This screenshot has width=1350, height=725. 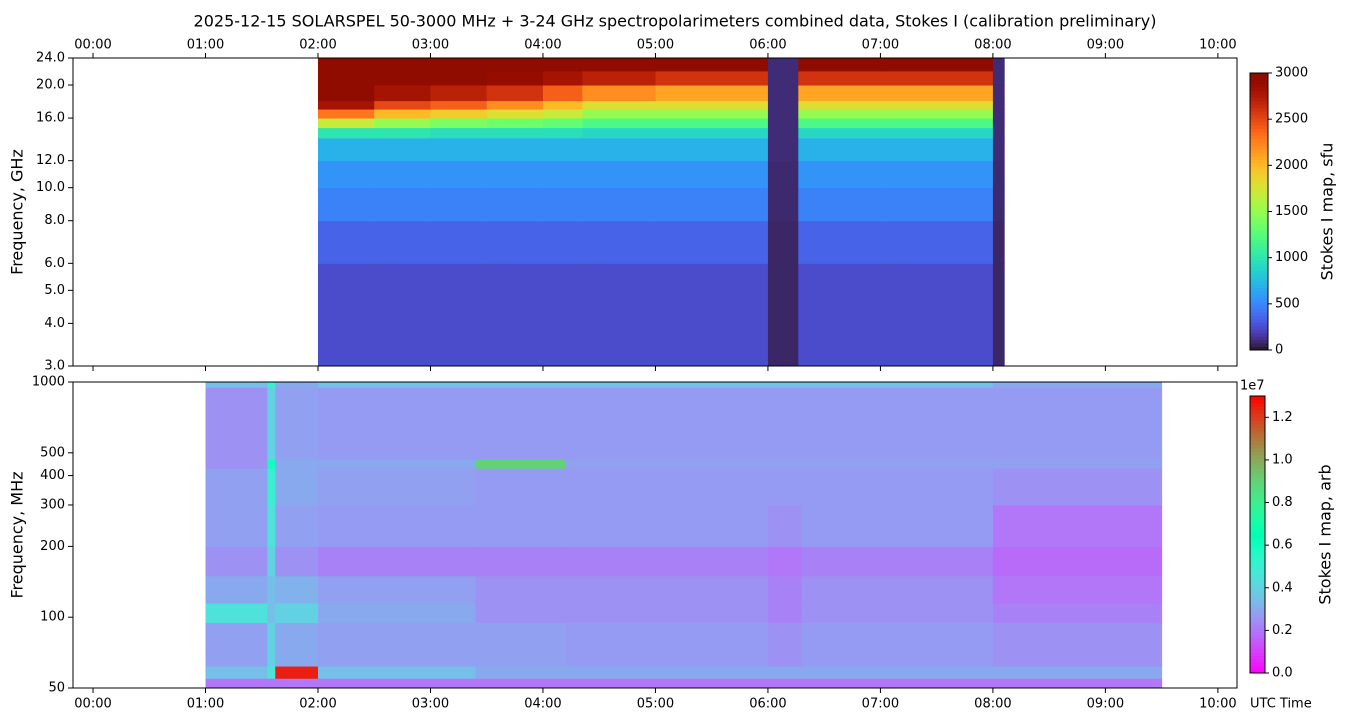 I want to click on x-tick-label: 07:00, so click(x=880, y=704).